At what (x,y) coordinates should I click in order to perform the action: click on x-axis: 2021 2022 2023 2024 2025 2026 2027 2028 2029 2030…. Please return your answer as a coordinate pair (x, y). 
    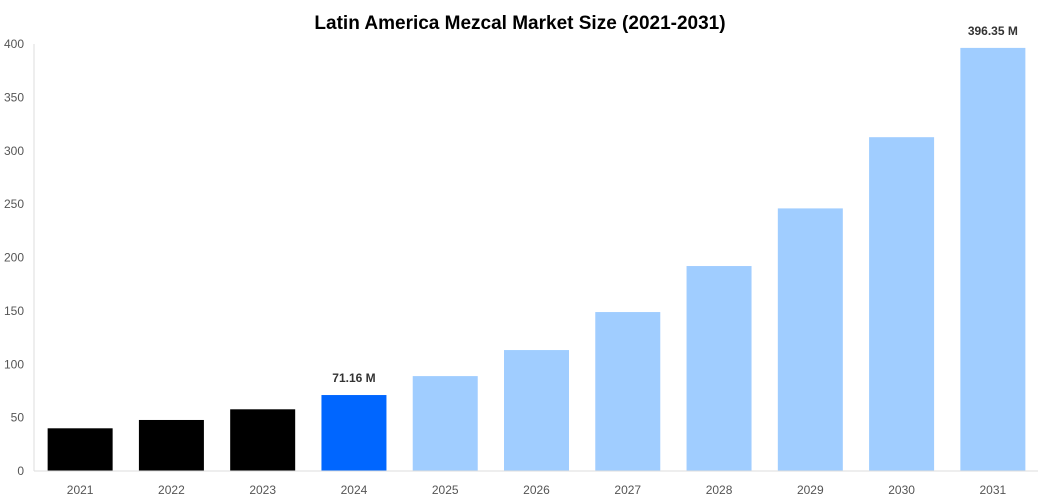
    Looking at the image, I should click on (536, 483).